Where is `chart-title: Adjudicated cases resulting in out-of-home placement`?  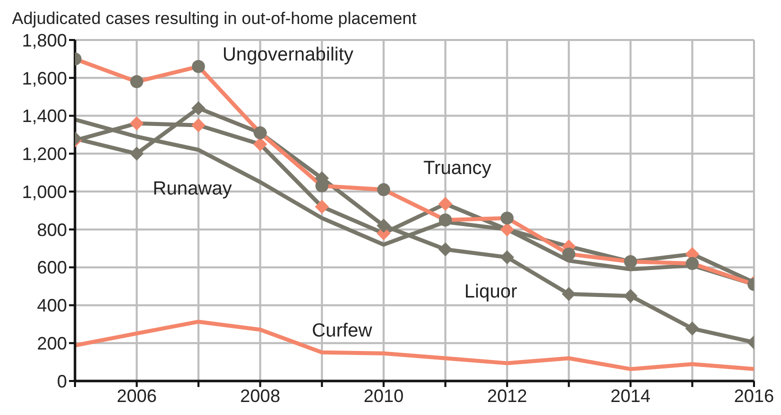 chart-title: Adjudicated cases resulting in out-of-home placement is located at coordinates (215, 19).